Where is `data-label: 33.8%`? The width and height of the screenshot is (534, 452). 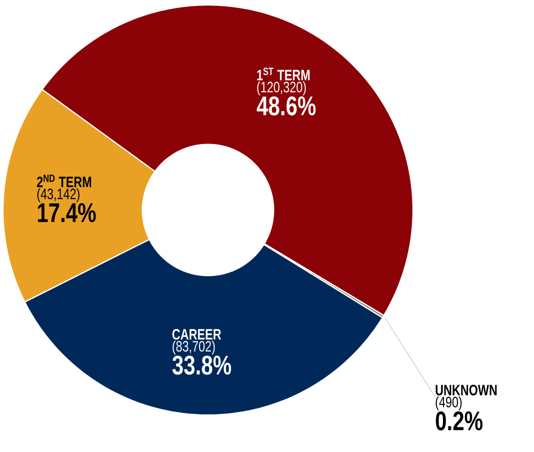
data-label: 33.8% is located at coordinates (202, 365).